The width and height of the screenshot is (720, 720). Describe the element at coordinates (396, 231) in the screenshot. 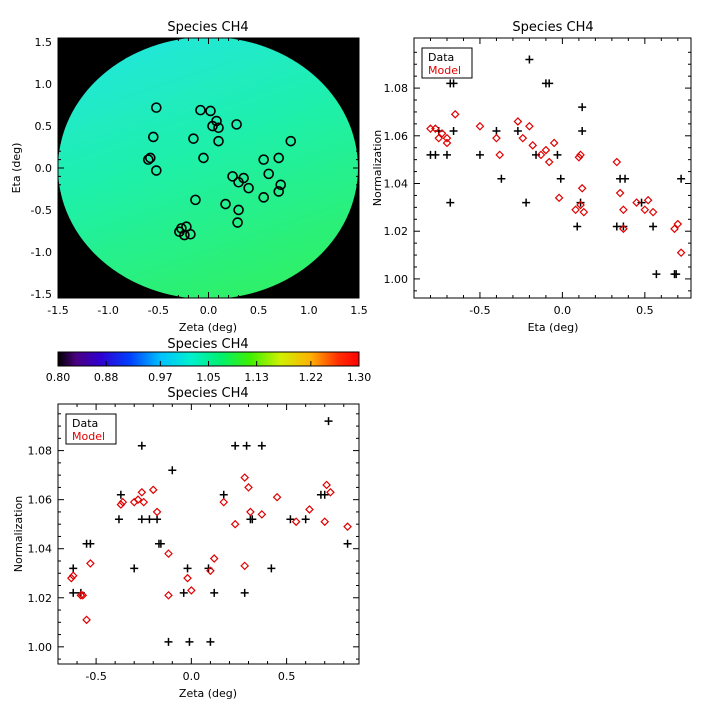

I see `eta-ytick-label: 1.02` at that location.